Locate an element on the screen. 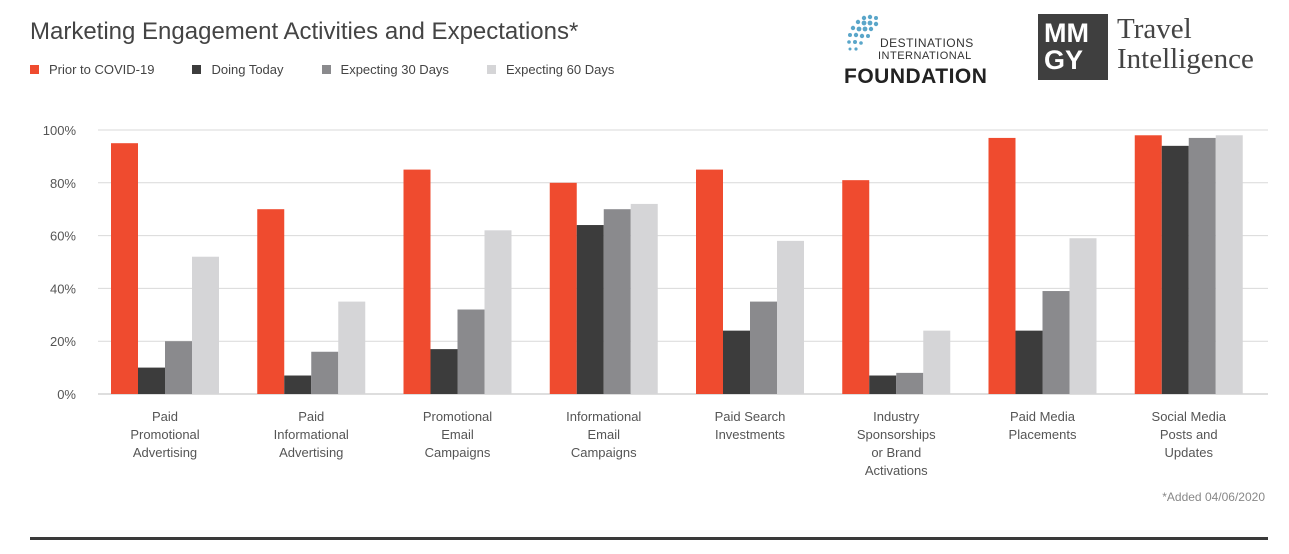 Image resolution: width=1289 pixels, height=554 pixels. x-tick-label: Investments is located at coordinates (750, 434).